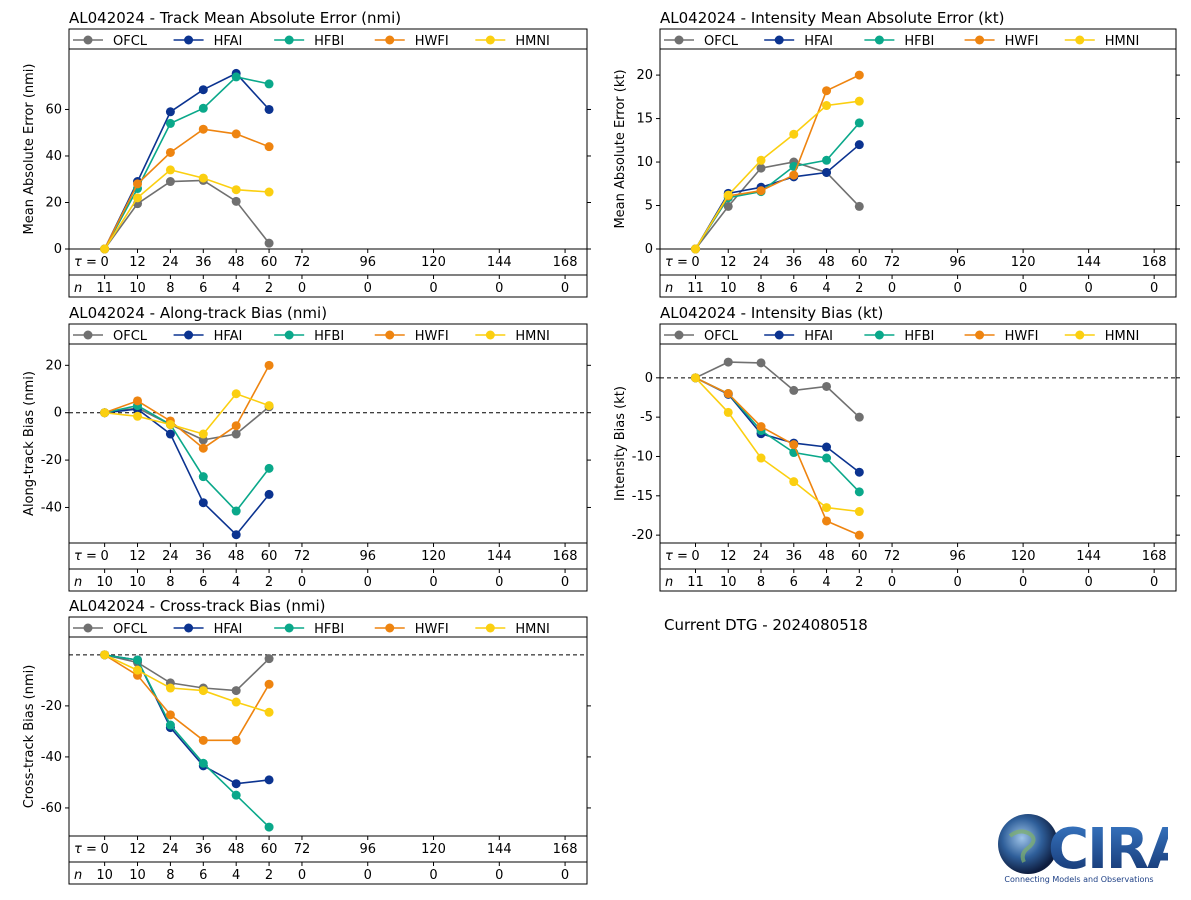 This screenshot has height=900, width=1191. Describe the element at coordinates (565, 849) in the screenshot. I see `x-tick-label: 168` at that location.